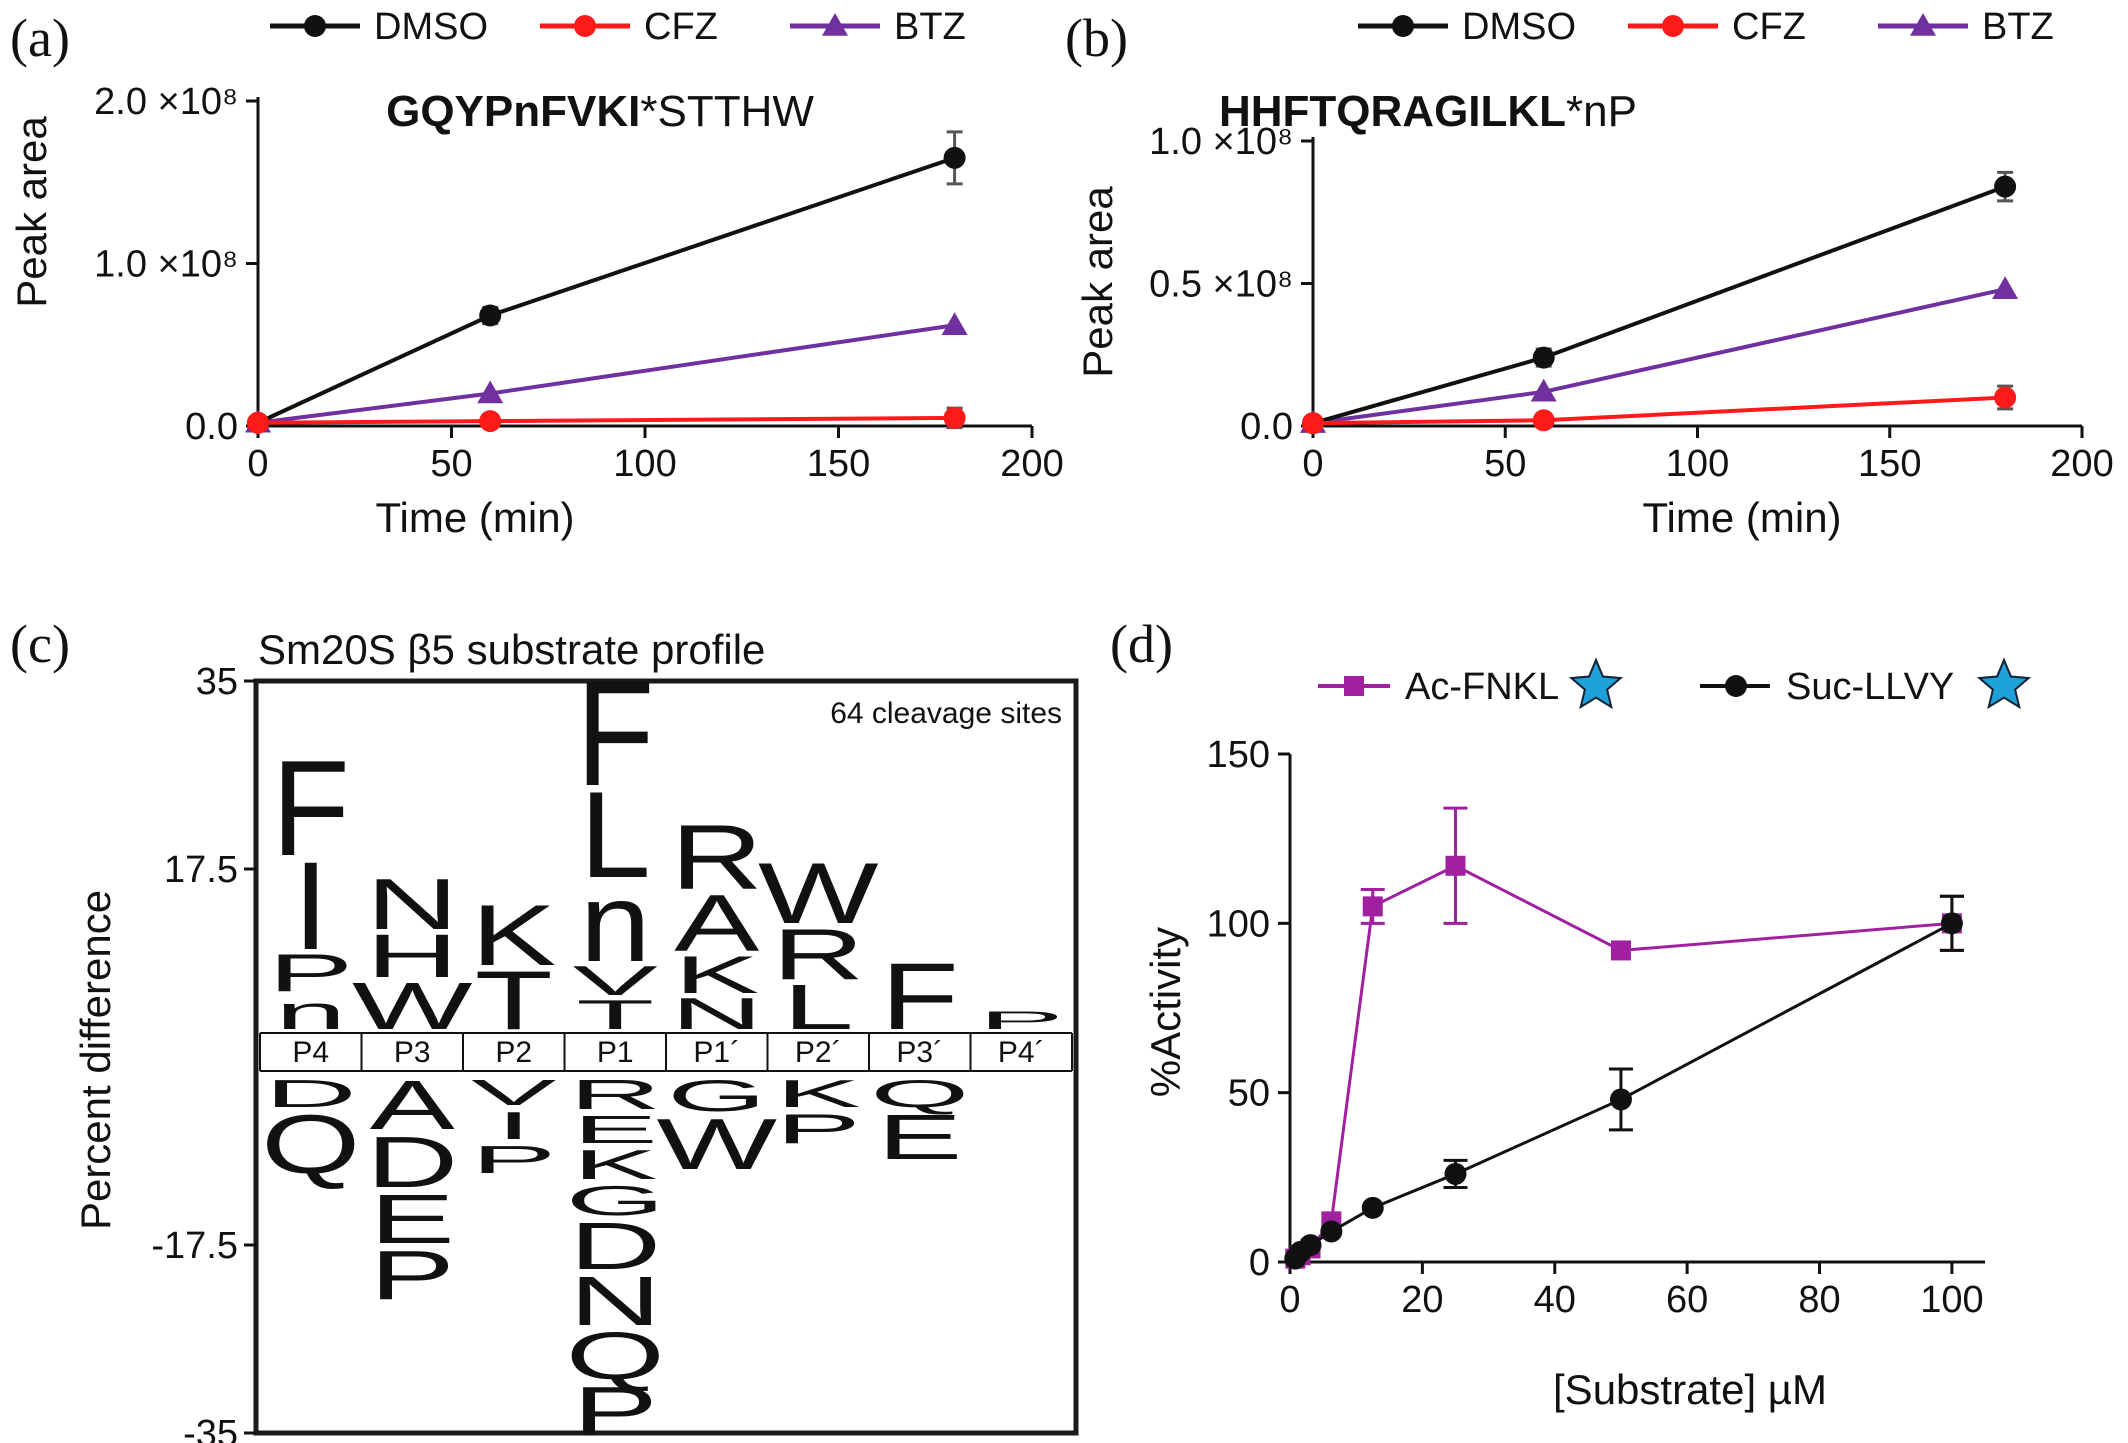 The image size is (2128, 1443). I want to click on panel-a-title-bold: GQYPnFVKI, so click(513, 111).